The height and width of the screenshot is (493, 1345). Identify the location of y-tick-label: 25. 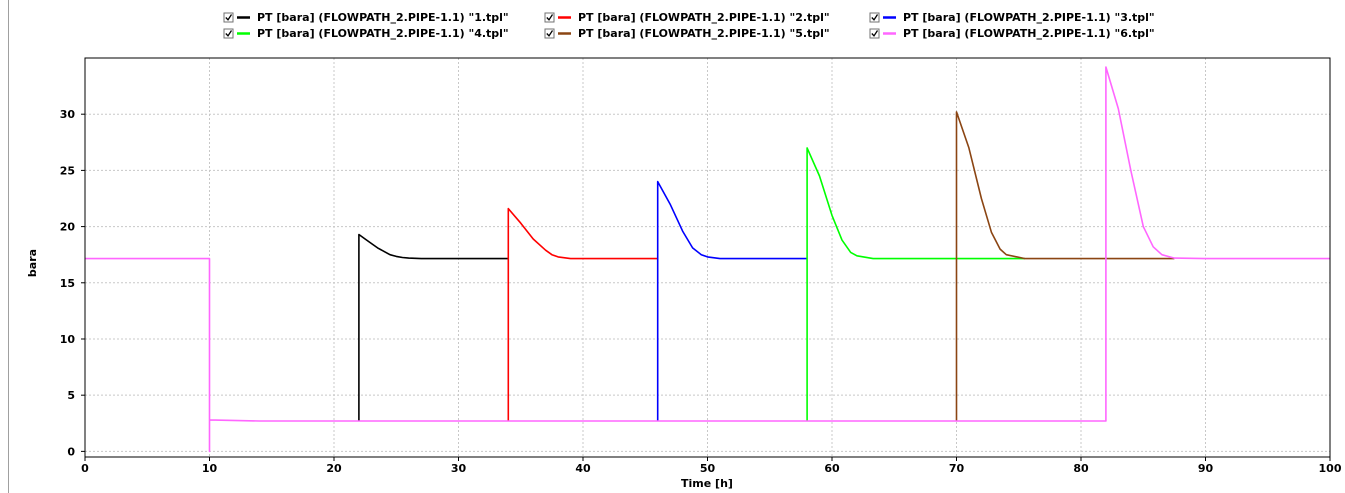
(67, 170).